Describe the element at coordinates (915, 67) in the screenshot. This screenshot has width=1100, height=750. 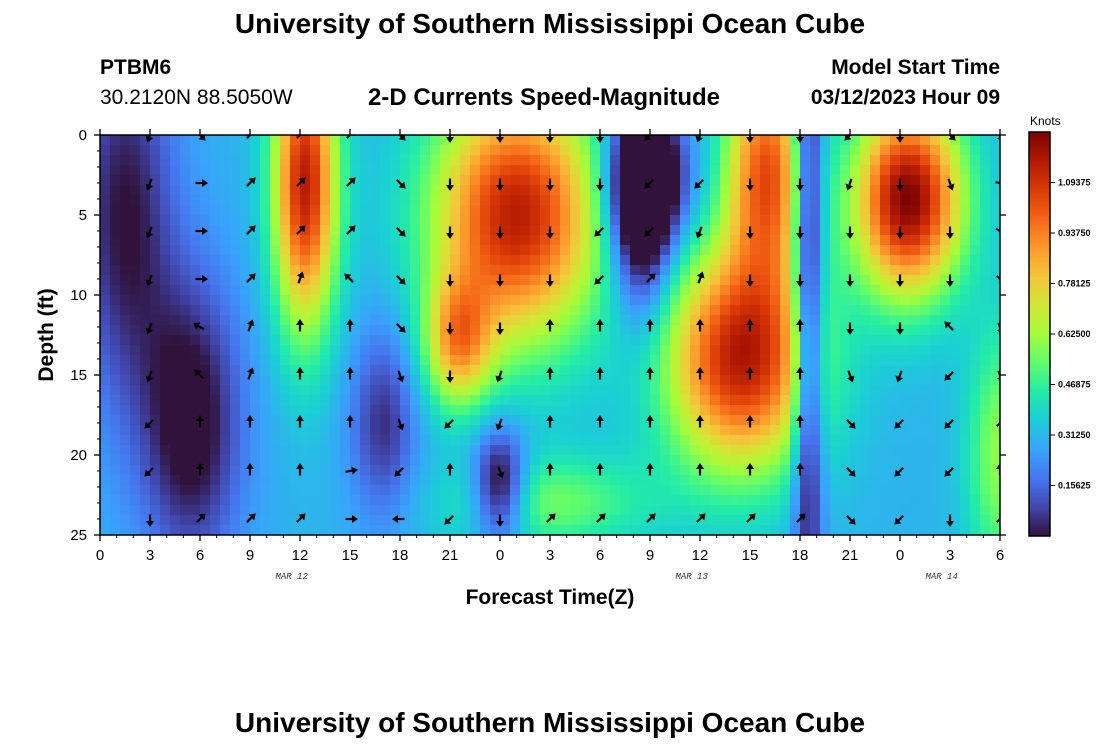
I see `model-start-label: Model Start Time` at that location.